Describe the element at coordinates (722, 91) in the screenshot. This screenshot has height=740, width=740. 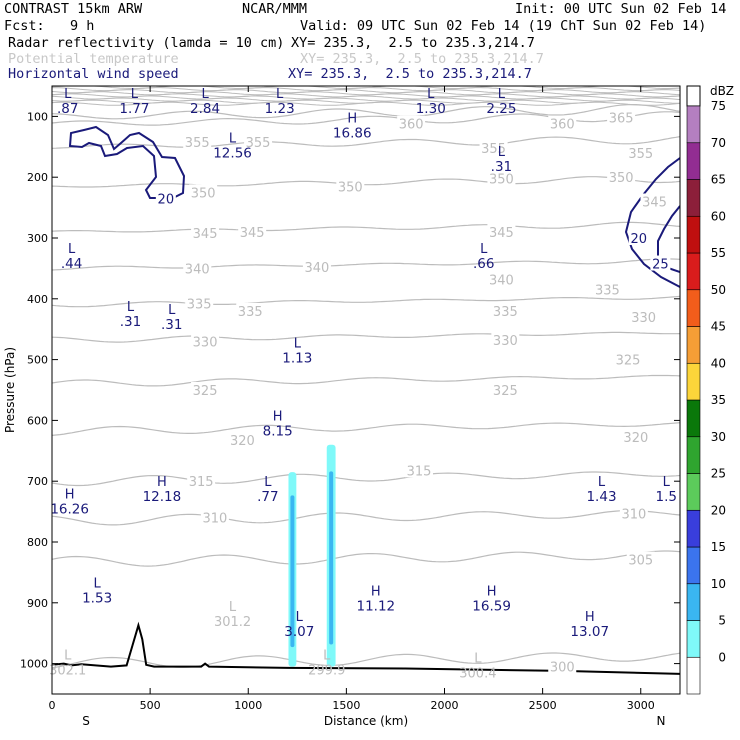
I see `colorbar-title: dBZ` at that location.